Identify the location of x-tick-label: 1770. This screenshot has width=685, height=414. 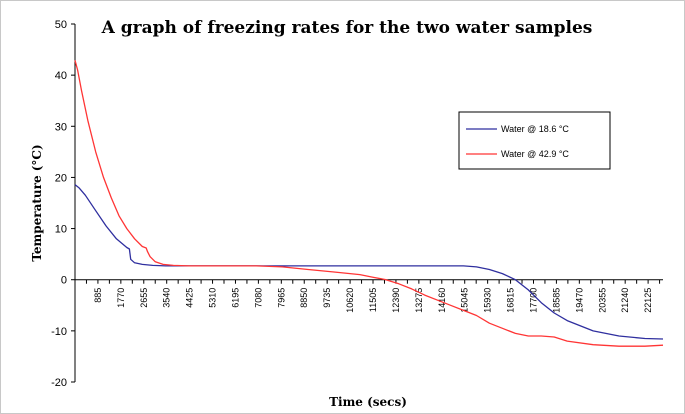
(121, 298).